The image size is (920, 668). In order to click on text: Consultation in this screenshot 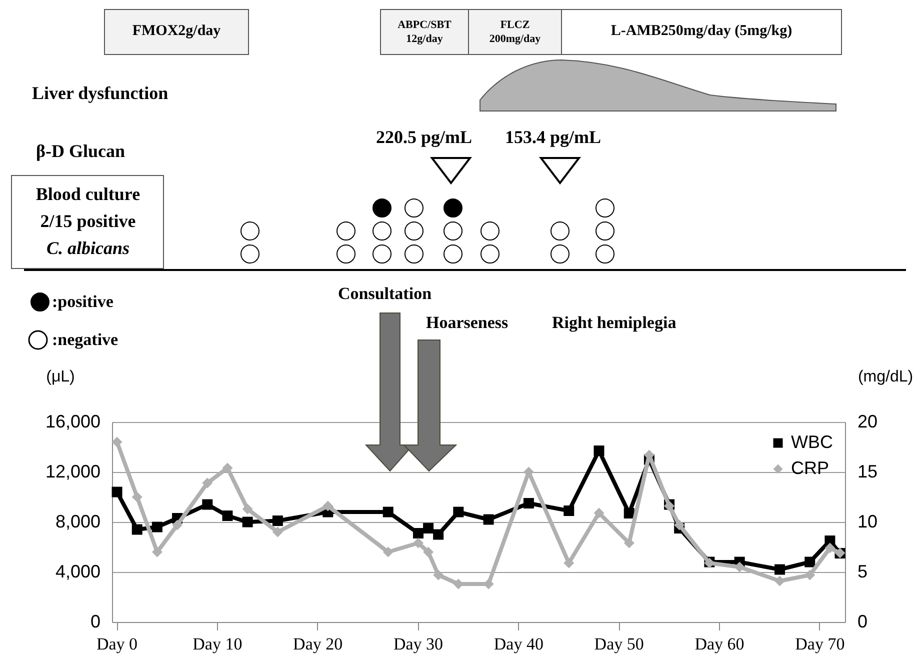, I will do `click(385, 294)`.